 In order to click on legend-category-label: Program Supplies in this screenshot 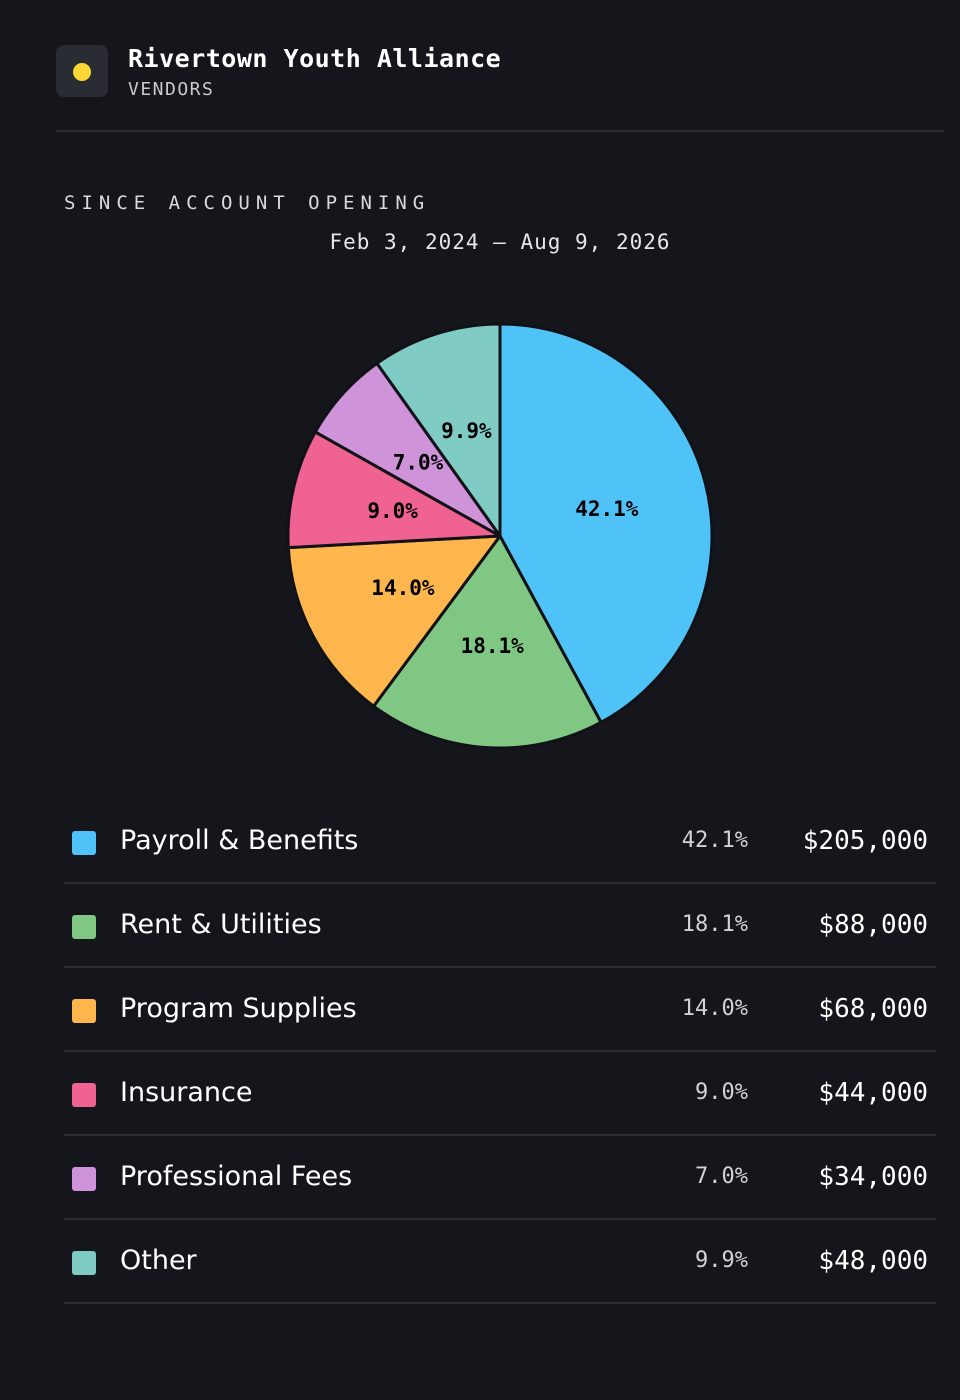, I will do `click(238, 1008)`.